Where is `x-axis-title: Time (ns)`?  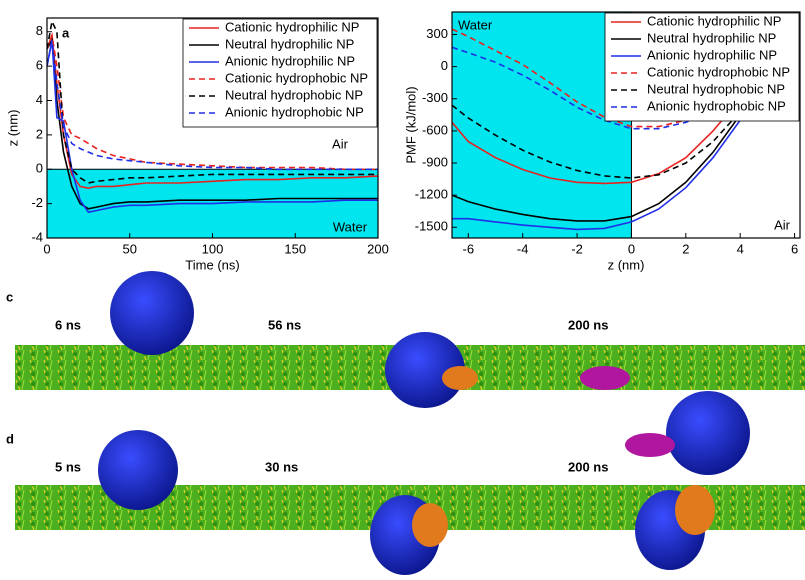
x-axis-title: Time (ns) is located at coordinates (212, 264).